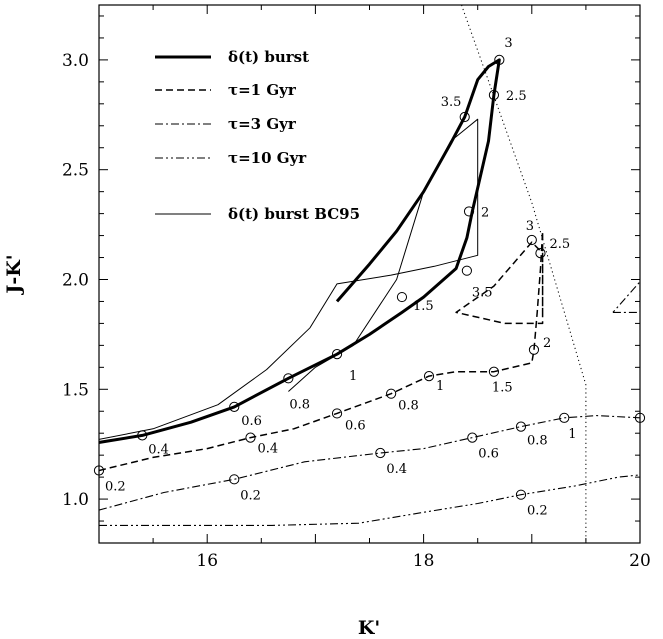 The image size is (663, 639). I want to click on x-tick-label: 18, so click(424, 561).